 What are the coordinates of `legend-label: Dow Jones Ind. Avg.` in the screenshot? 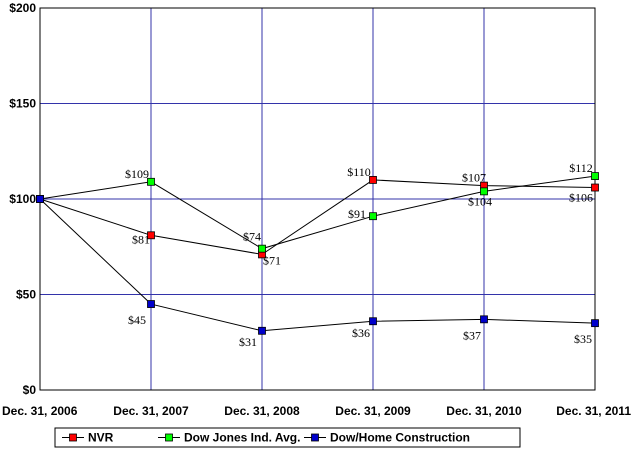 It's located at (242, 438).